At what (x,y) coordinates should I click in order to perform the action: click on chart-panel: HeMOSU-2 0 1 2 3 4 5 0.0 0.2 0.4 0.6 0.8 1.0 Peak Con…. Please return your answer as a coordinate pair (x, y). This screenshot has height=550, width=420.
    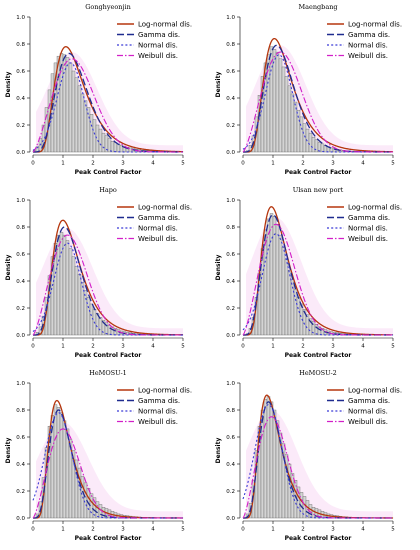
    Looking at the image, I should click on (308, 455).